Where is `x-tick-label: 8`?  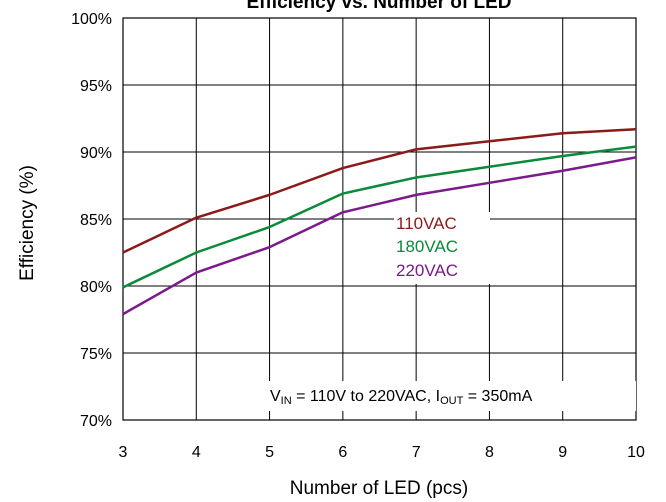 x-tick-label: 8 is located at coordinates (489, 452).